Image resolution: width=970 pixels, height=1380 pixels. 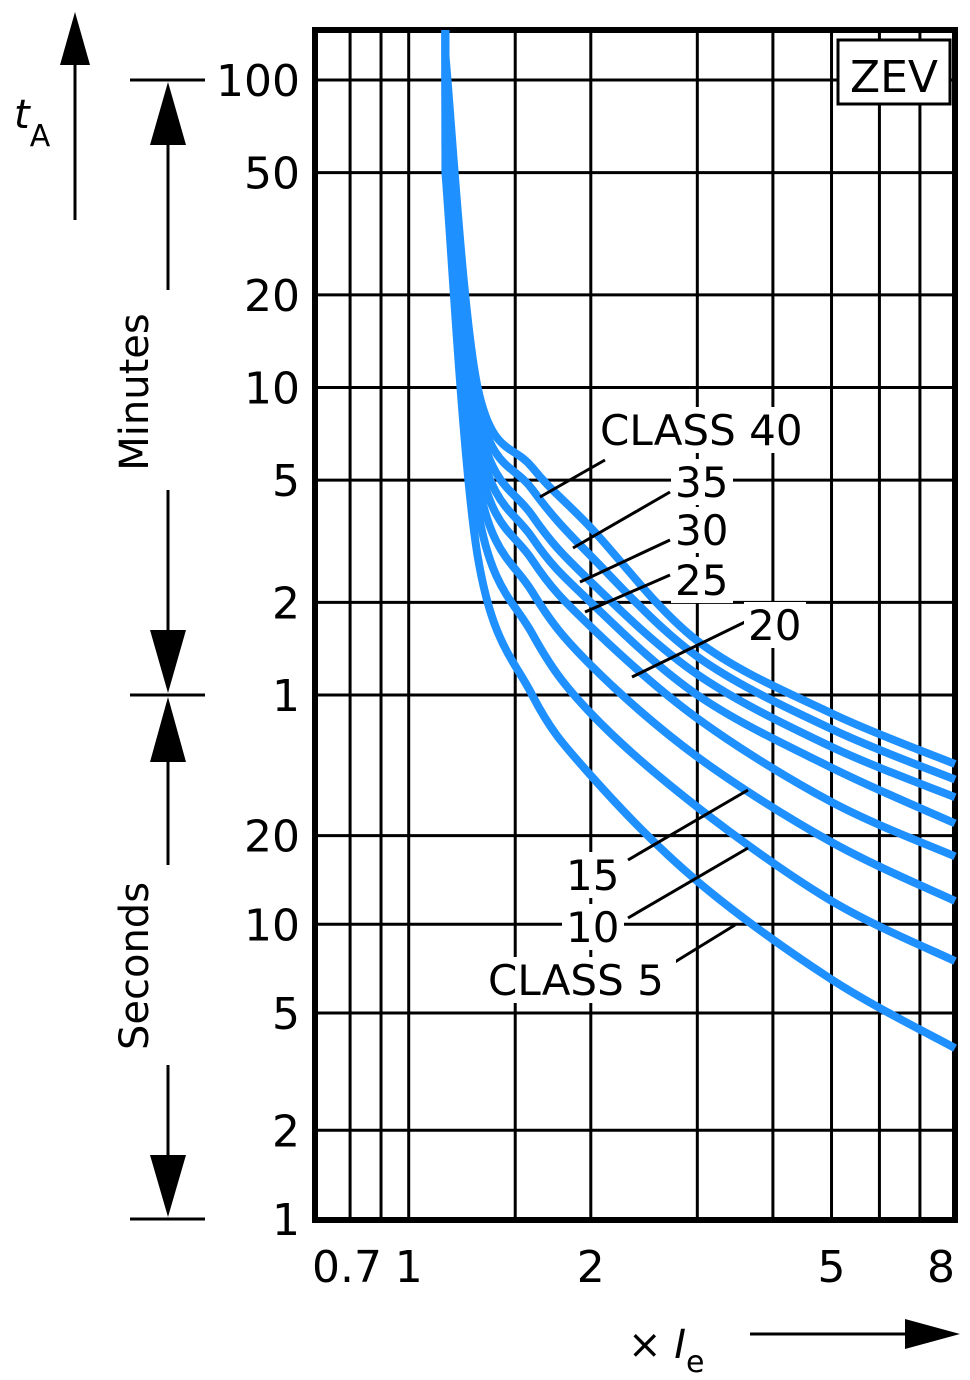 I want to click on badge-box, so click(x=894, y=72).